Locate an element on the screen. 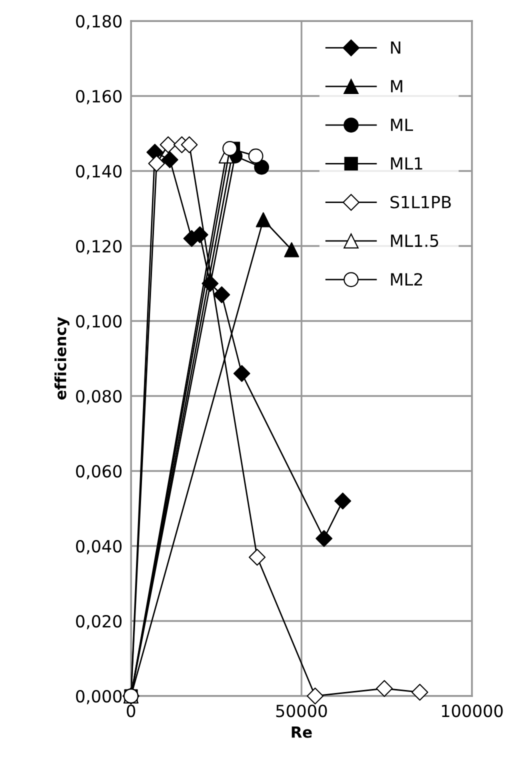  legend-label: S1L1PB is located at coordinates (420, 202).